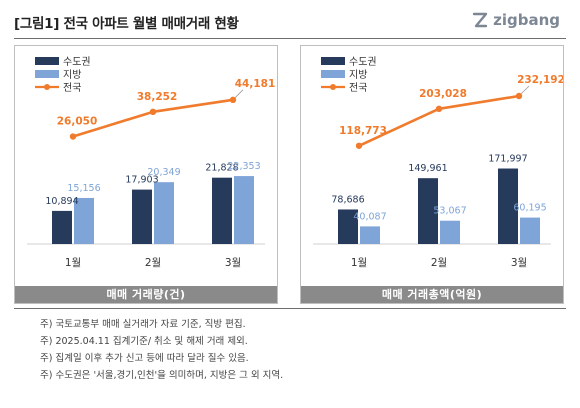 Image resolution: width=580 pixels, height=408 pixels. I want to click on page-title: [그림1] 전국 아파트 월별 매매거래 현황, so click(126, 24).